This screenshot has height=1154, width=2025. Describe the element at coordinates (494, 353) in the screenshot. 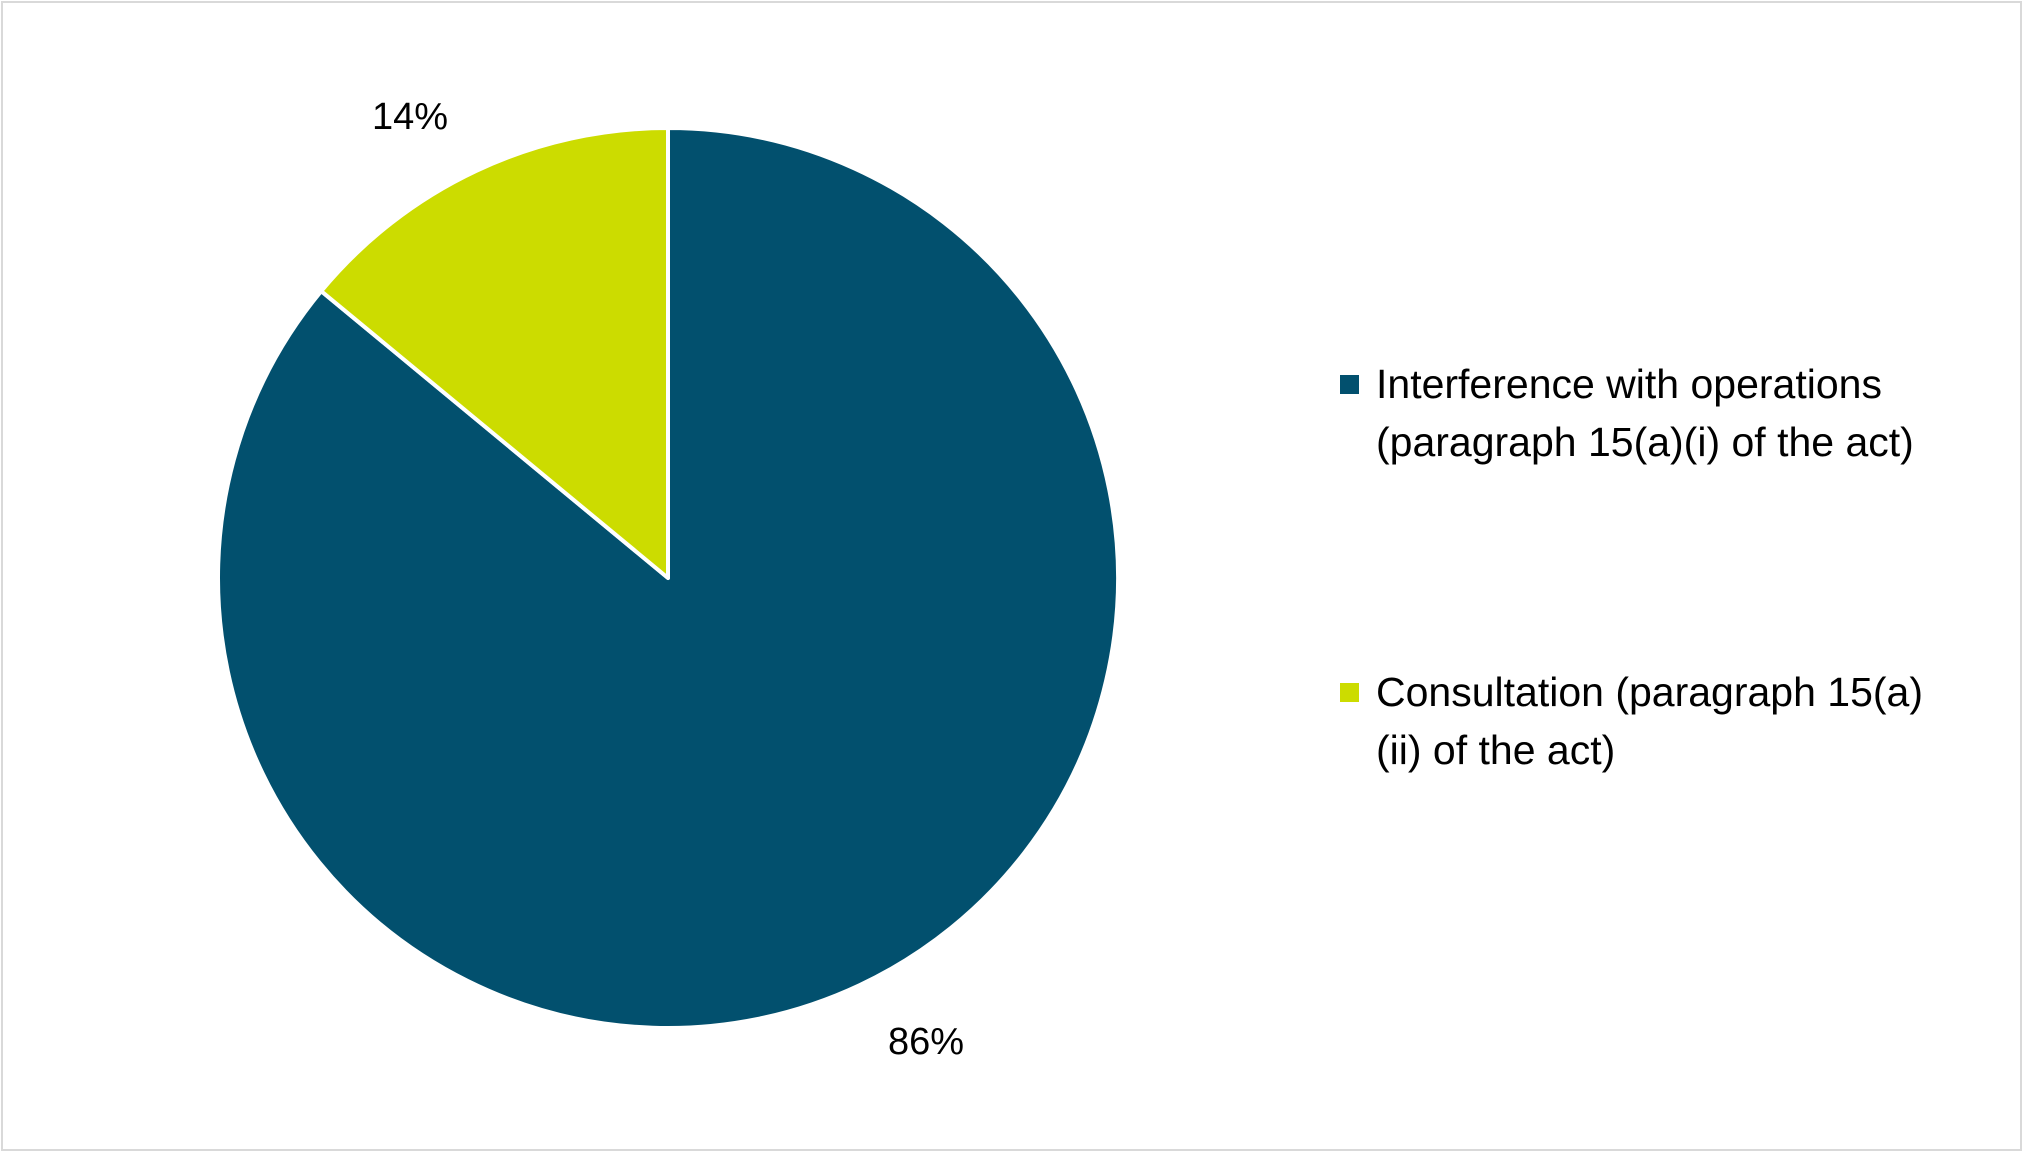

I see `pie-slice-consultation` at that location.